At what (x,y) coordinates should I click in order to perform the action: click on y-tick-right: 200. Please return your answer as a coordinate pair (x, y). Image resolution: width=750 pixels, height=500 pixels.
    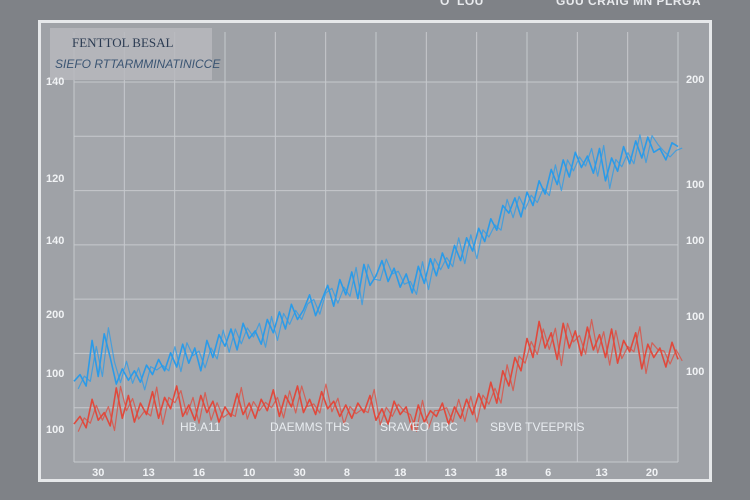
    Looking at the image, I should click on (695, 80).